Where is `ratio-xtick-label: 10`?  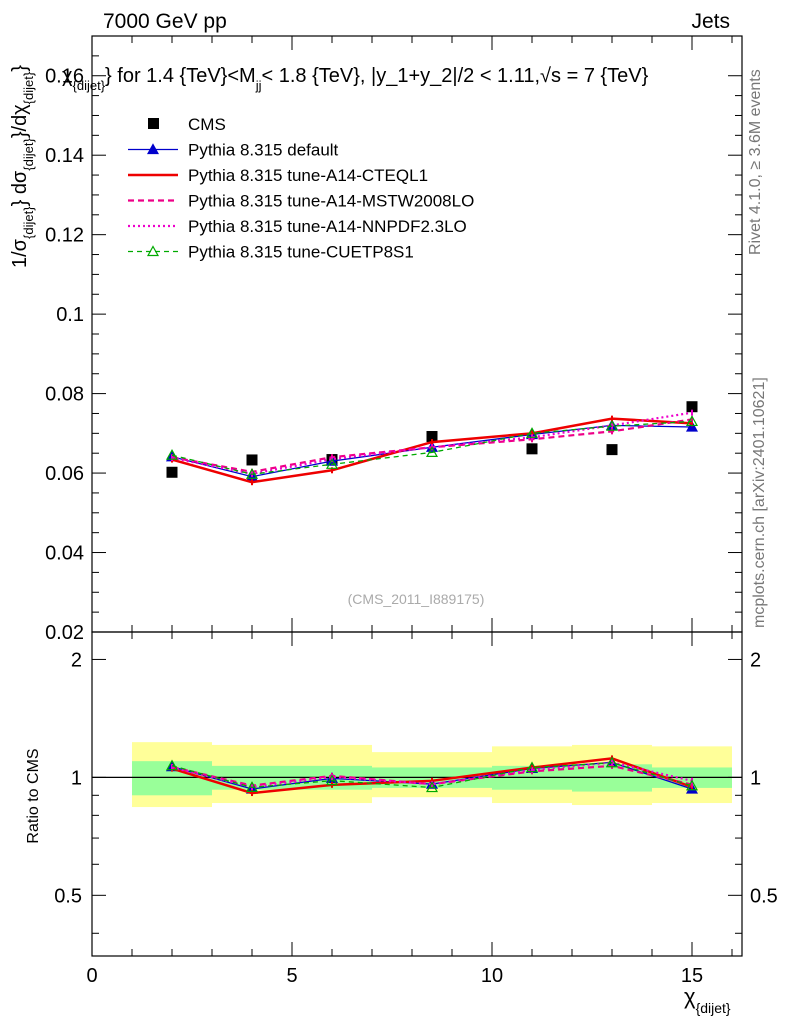
ratio-xtick-label: 10 is located at coordinates (492, 976).